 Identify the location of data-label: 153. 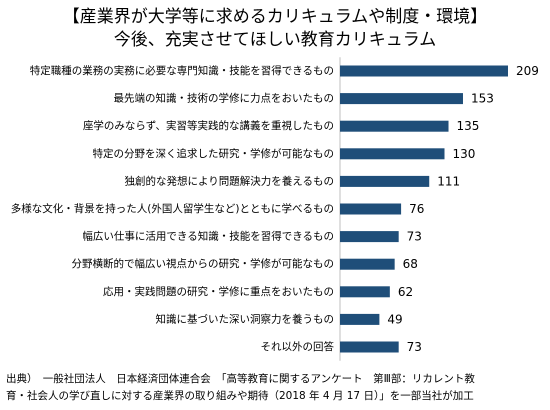
(482, 99).